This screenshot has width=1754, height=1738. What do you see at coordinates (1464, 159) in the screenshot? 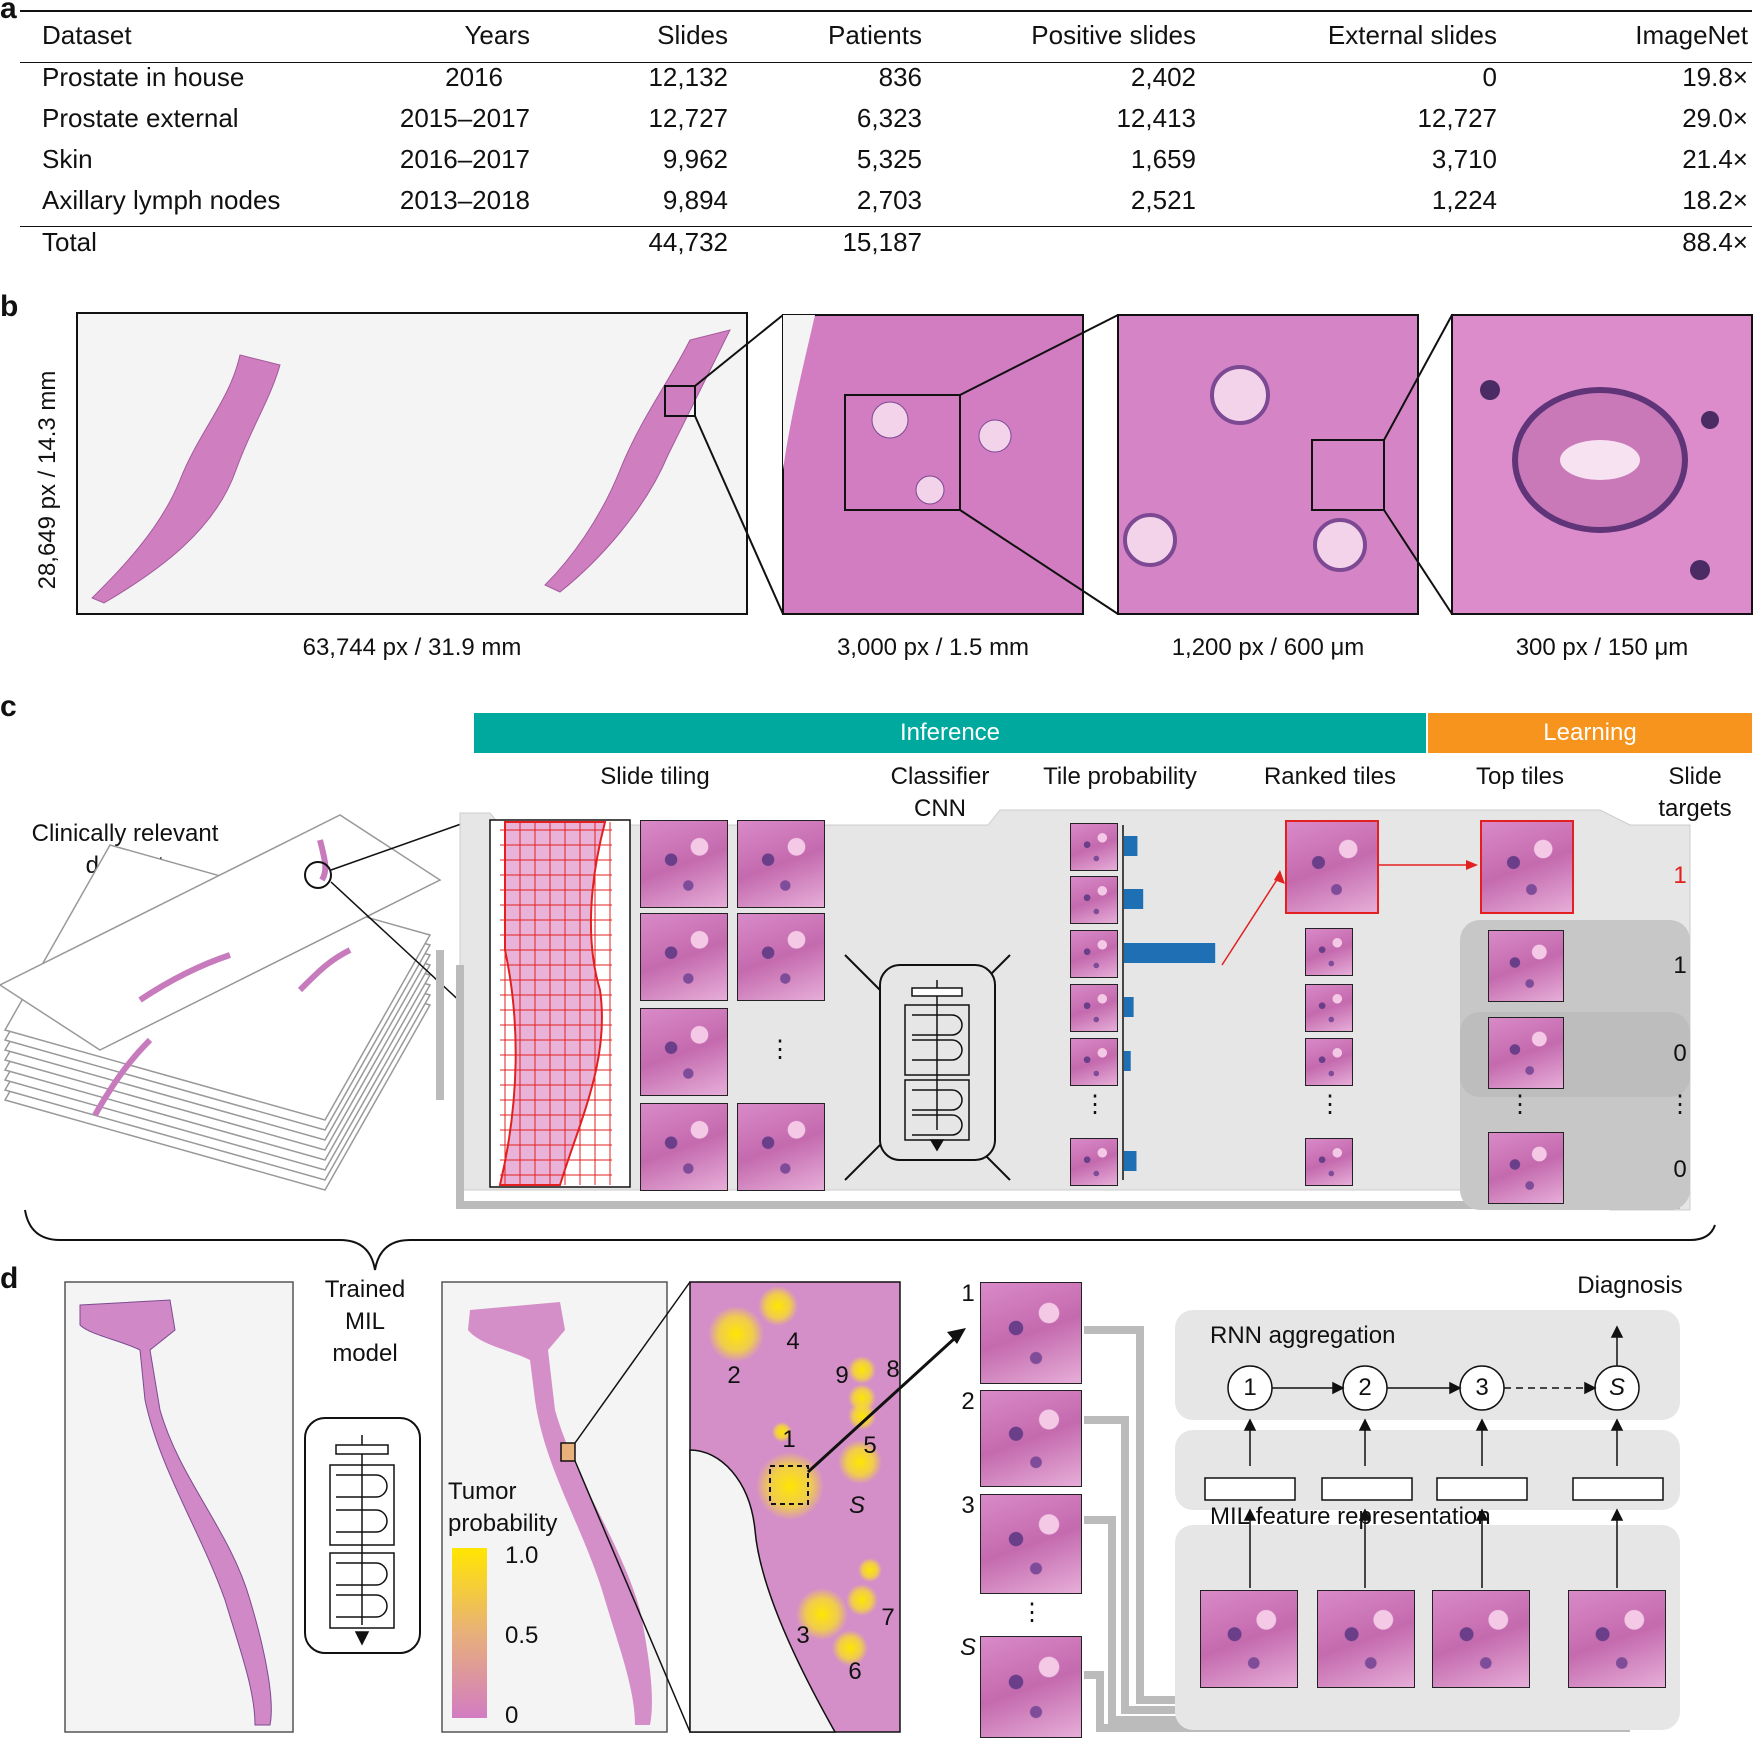
I see `cell: 3,710` at bounding box center [1464, 159].